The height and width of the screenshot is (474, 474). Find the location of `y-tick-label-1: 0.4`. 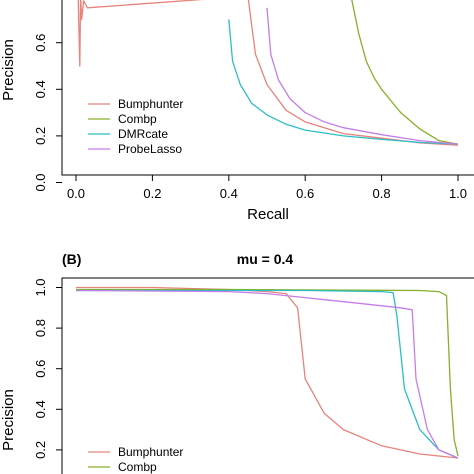

y-tick-label-1: 0.4 is located at coordinates (40, 409).